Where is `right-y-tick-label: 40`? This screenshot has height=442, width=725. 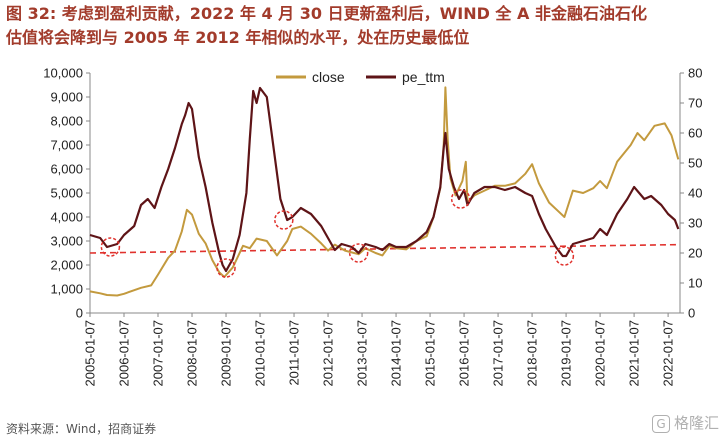
right-y-tick-label: 40 is located at coordinates (695, 193).